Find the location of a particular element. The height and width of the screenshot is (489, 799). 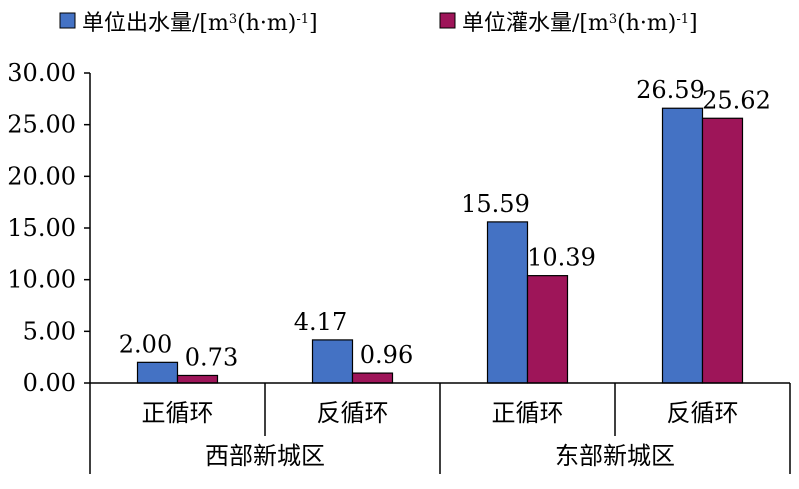

data-label: 0.73 is located at coordinates (211, 357).